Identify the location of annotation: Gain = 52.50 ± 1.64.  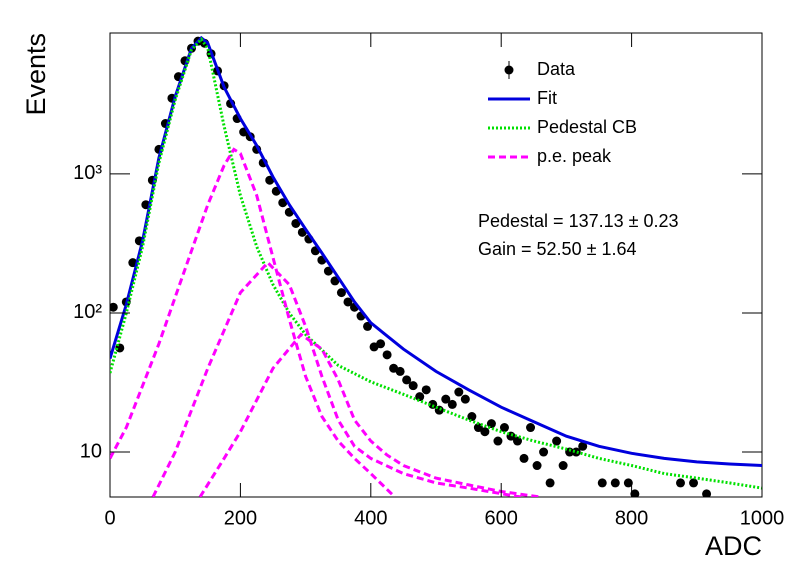
(557, 249).